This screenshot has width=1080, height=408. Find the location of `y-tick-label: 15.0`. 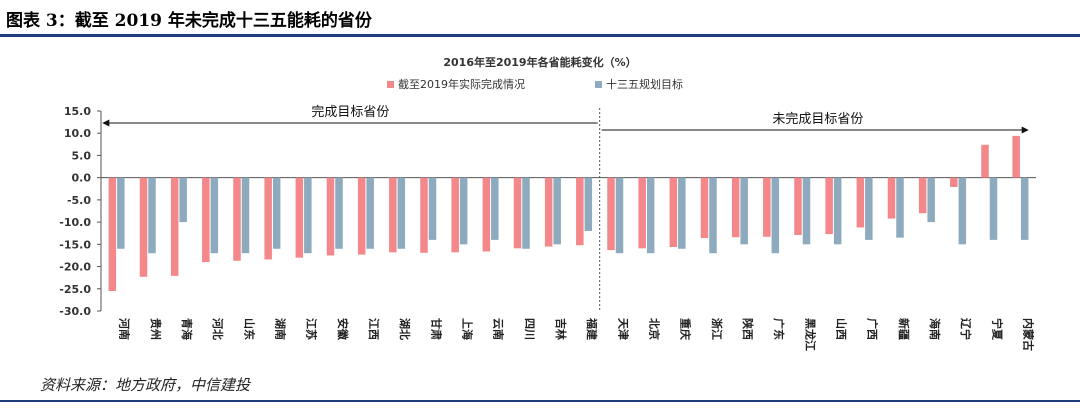

y-tick-label: 15.0 is located at coordinates (77, 111).